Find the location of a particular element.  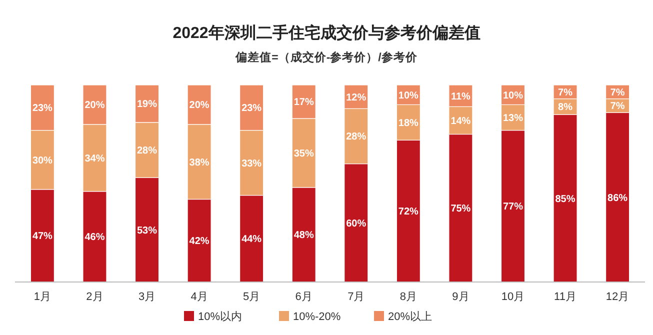

data-label: 34% is located at coordinates (94, 158).